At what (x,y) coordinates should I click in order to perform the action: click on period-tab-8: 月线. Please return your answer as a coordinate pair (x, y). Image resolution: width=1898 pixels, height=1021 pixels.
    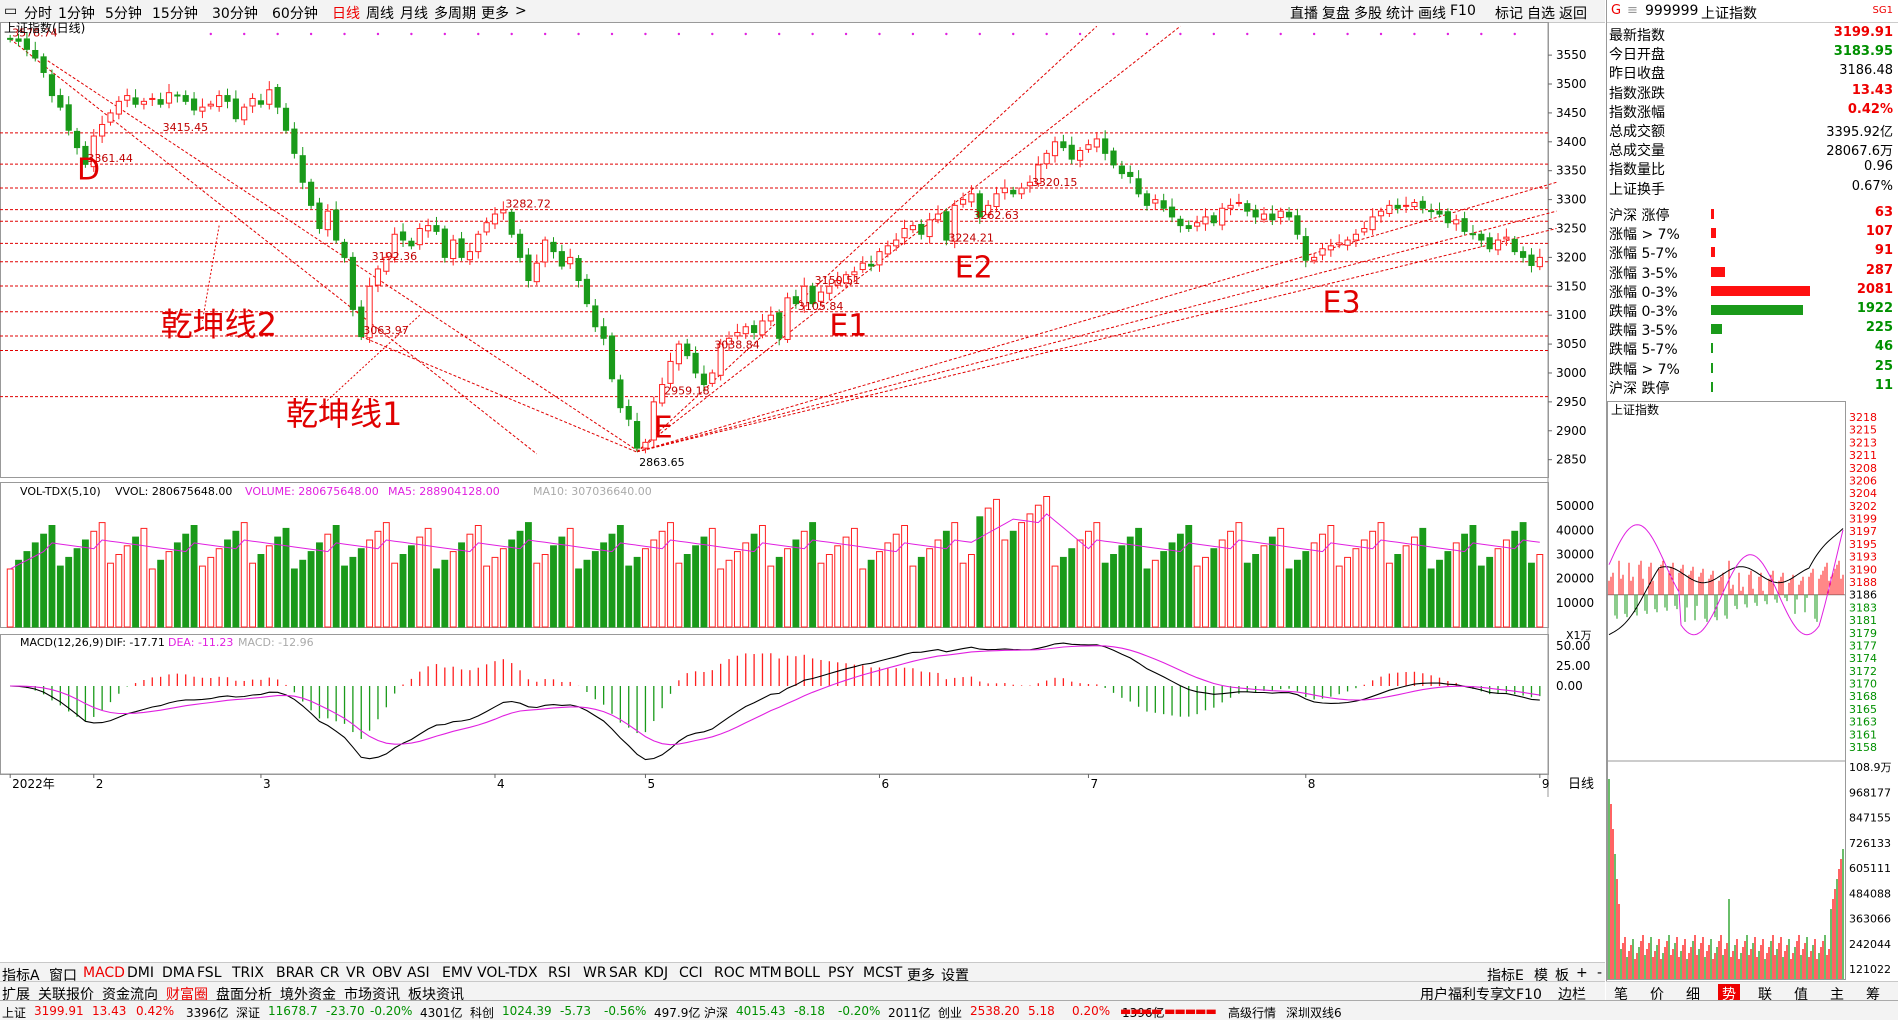
    Looking at the image, I should click on (414, 14).